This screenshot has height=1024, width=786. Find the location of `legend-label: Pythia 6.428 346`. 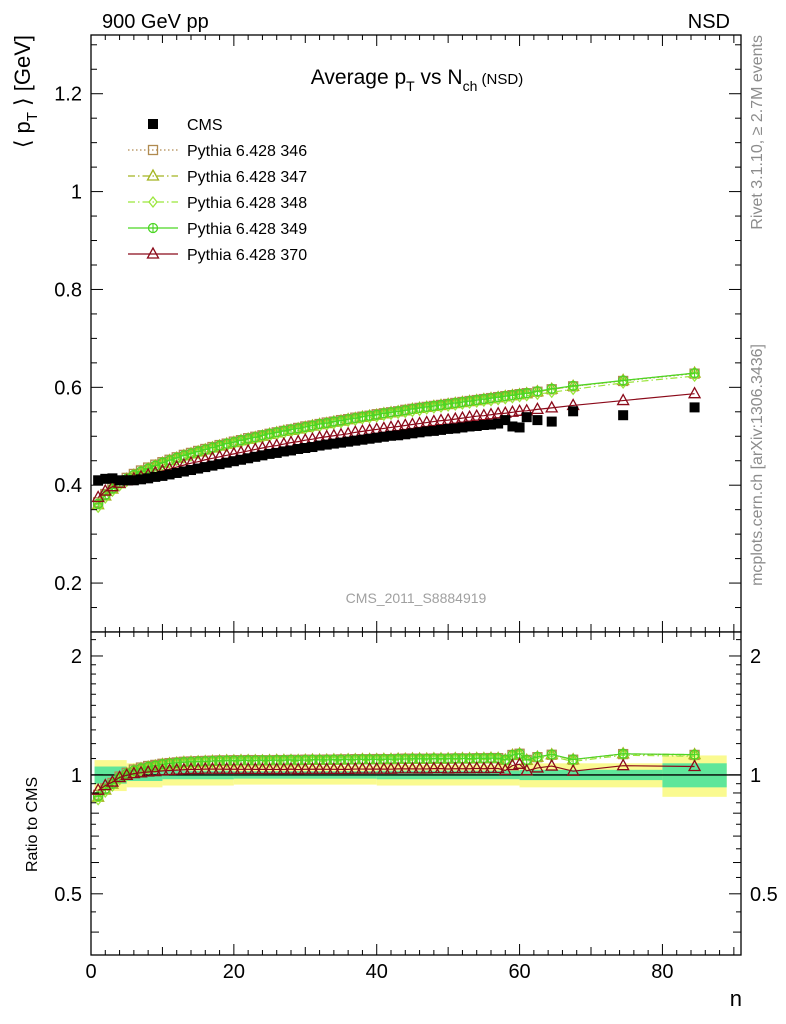

legend-label: Pythia 6.428 346 is located at coordinates (247, 151).